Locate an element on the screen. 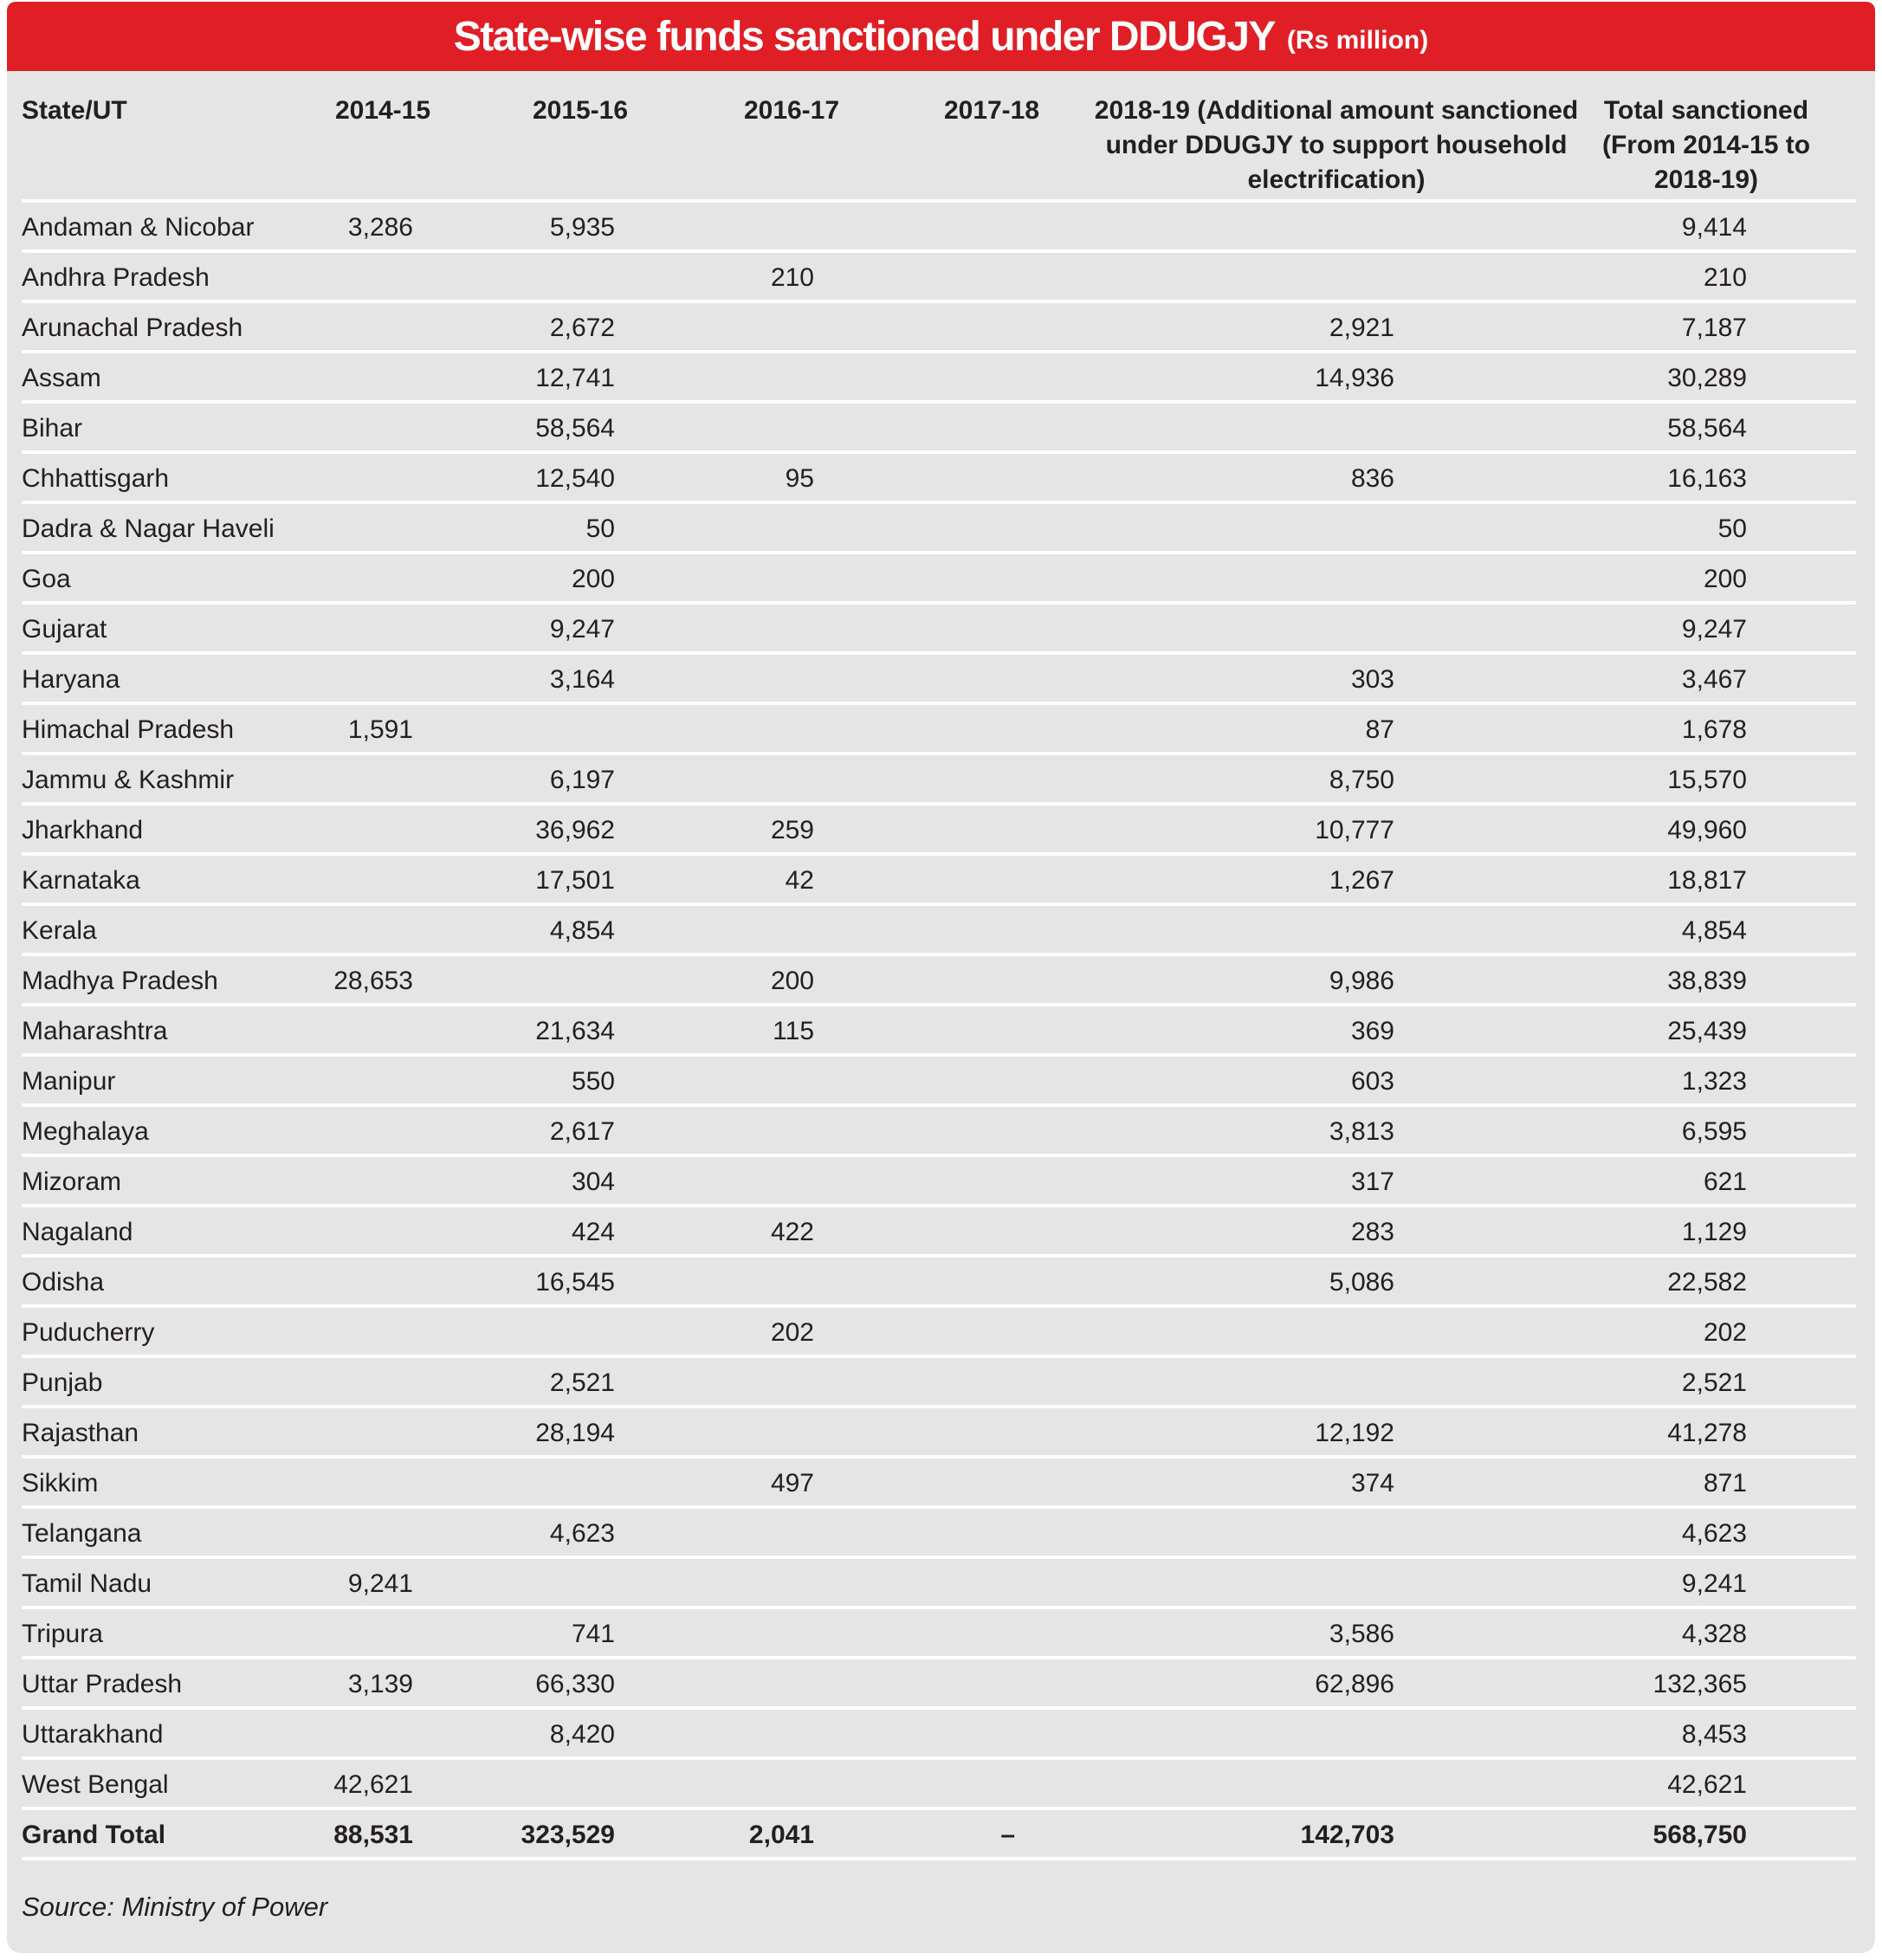  table-row: Haryana 3,164 303 3,467 is located at coordinates (941, 680).